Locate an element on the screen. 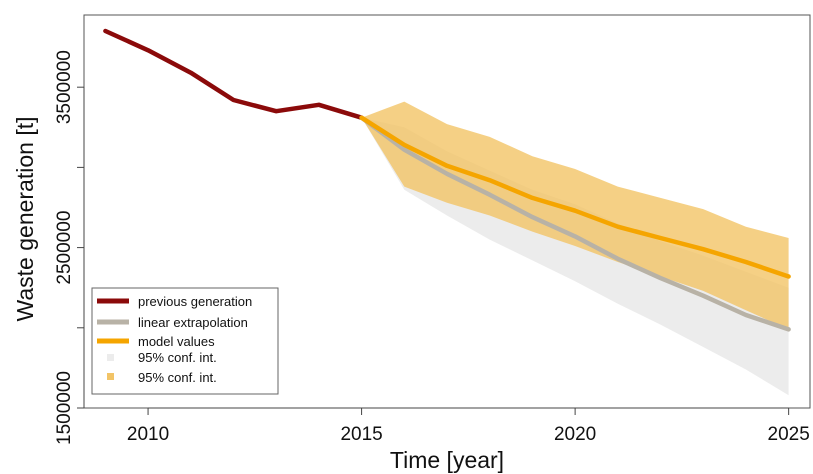 The width and height of the screenshot is (813, 474). x-axis-title: Time [year] is located at coordinates (447, 460).